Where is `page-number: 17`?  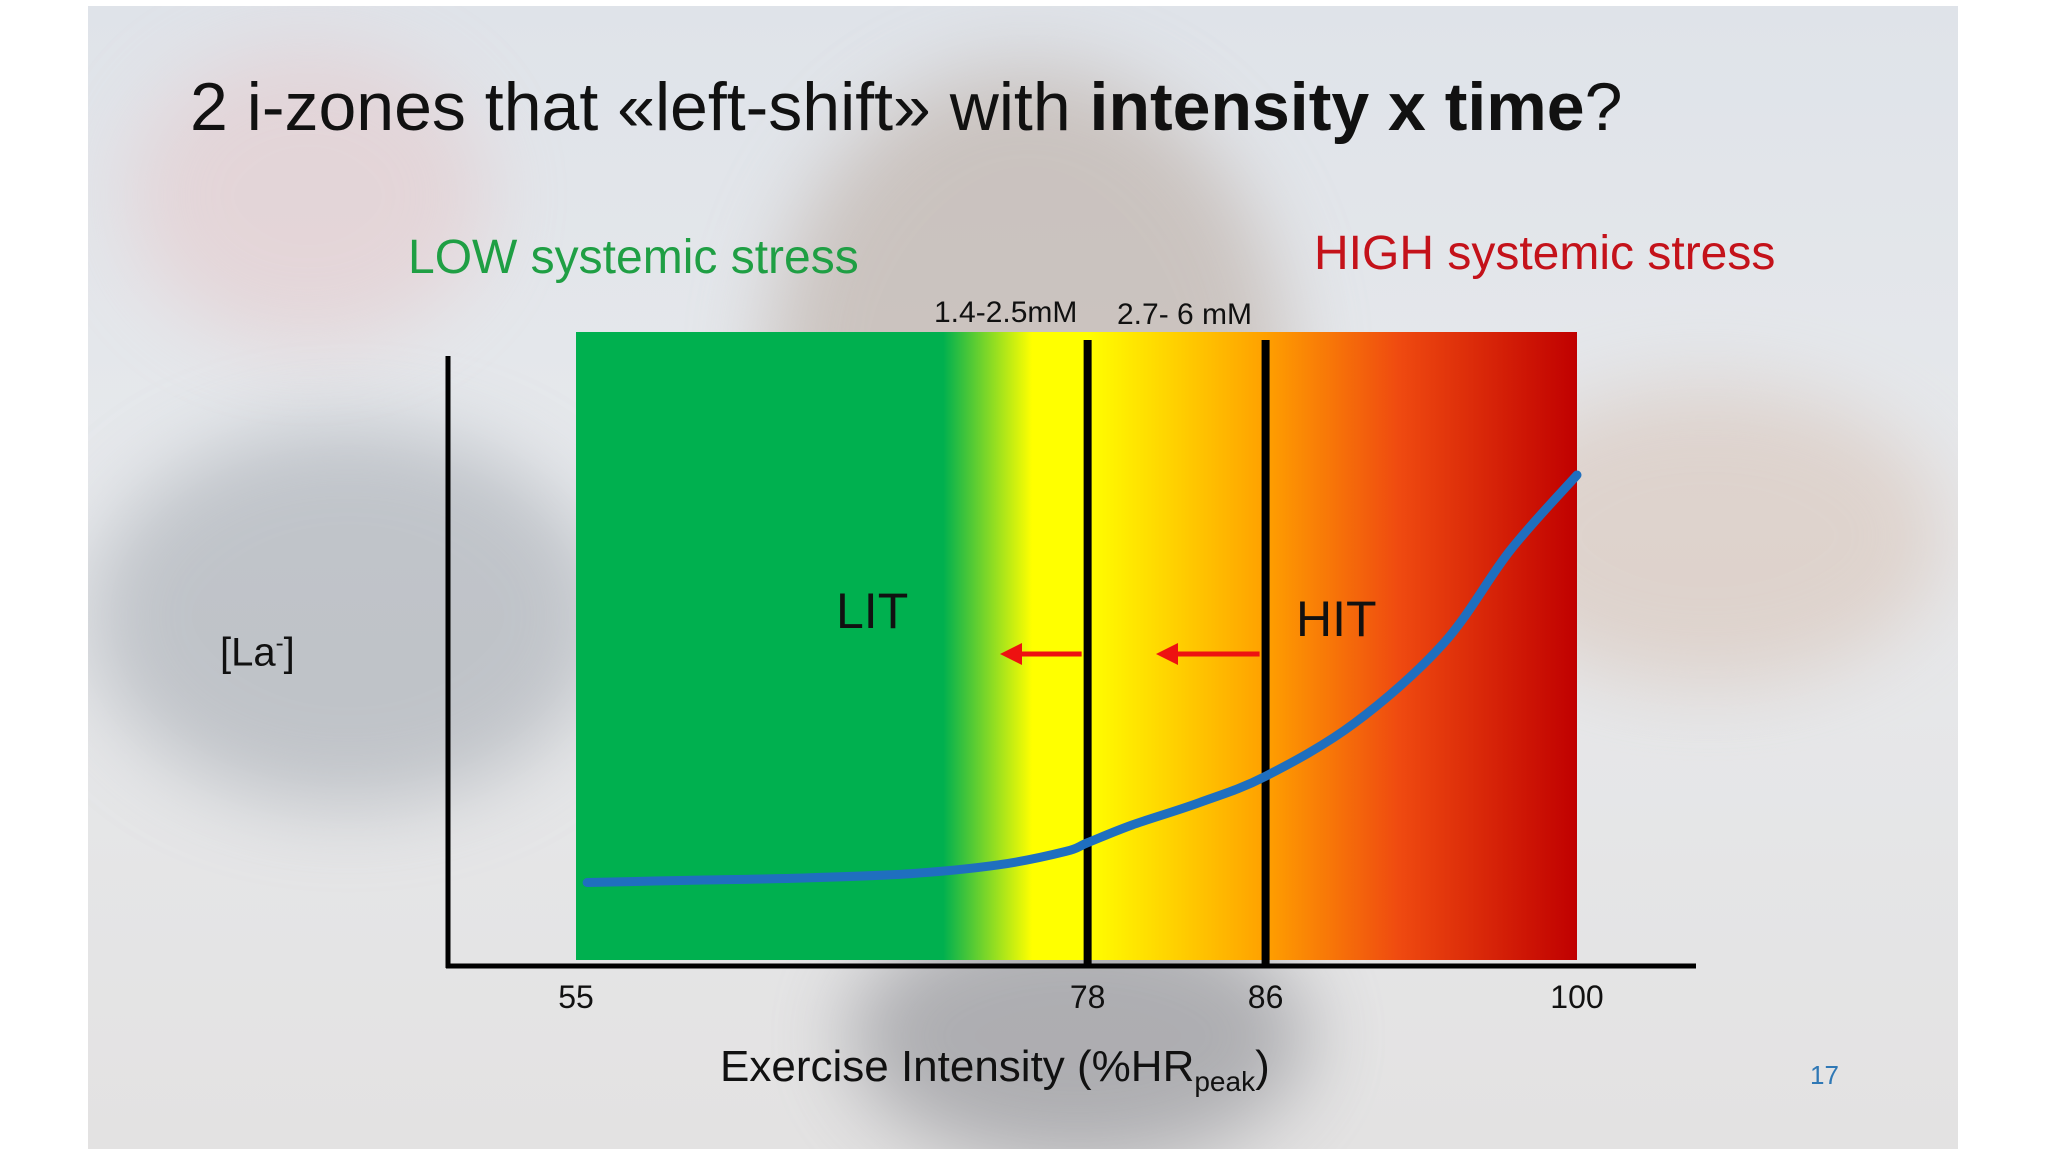 page-number: 17 is located at coordinates (1824, 1075).